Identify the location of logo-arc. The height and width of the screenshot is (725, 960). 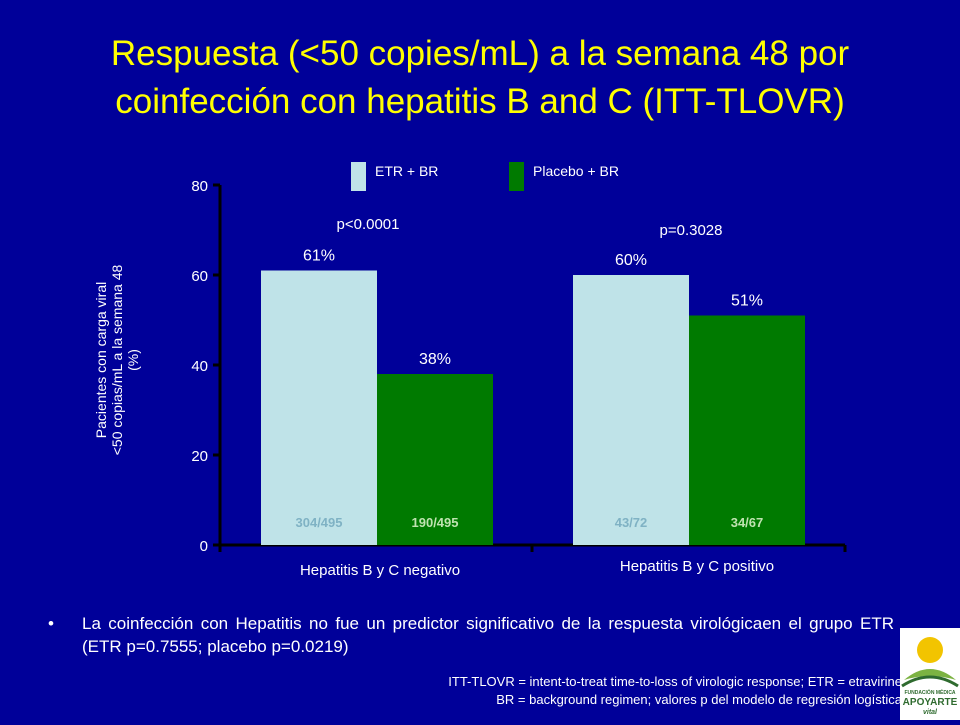
(930, 681).